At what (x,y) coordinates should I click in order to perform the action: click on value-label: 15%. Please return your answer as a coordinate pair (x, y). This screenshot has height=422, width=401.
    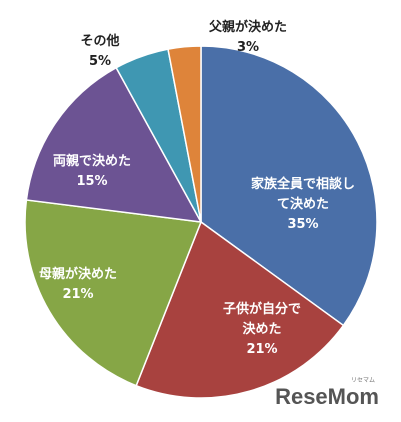
    Looking at the image, I should click on (92, 181).